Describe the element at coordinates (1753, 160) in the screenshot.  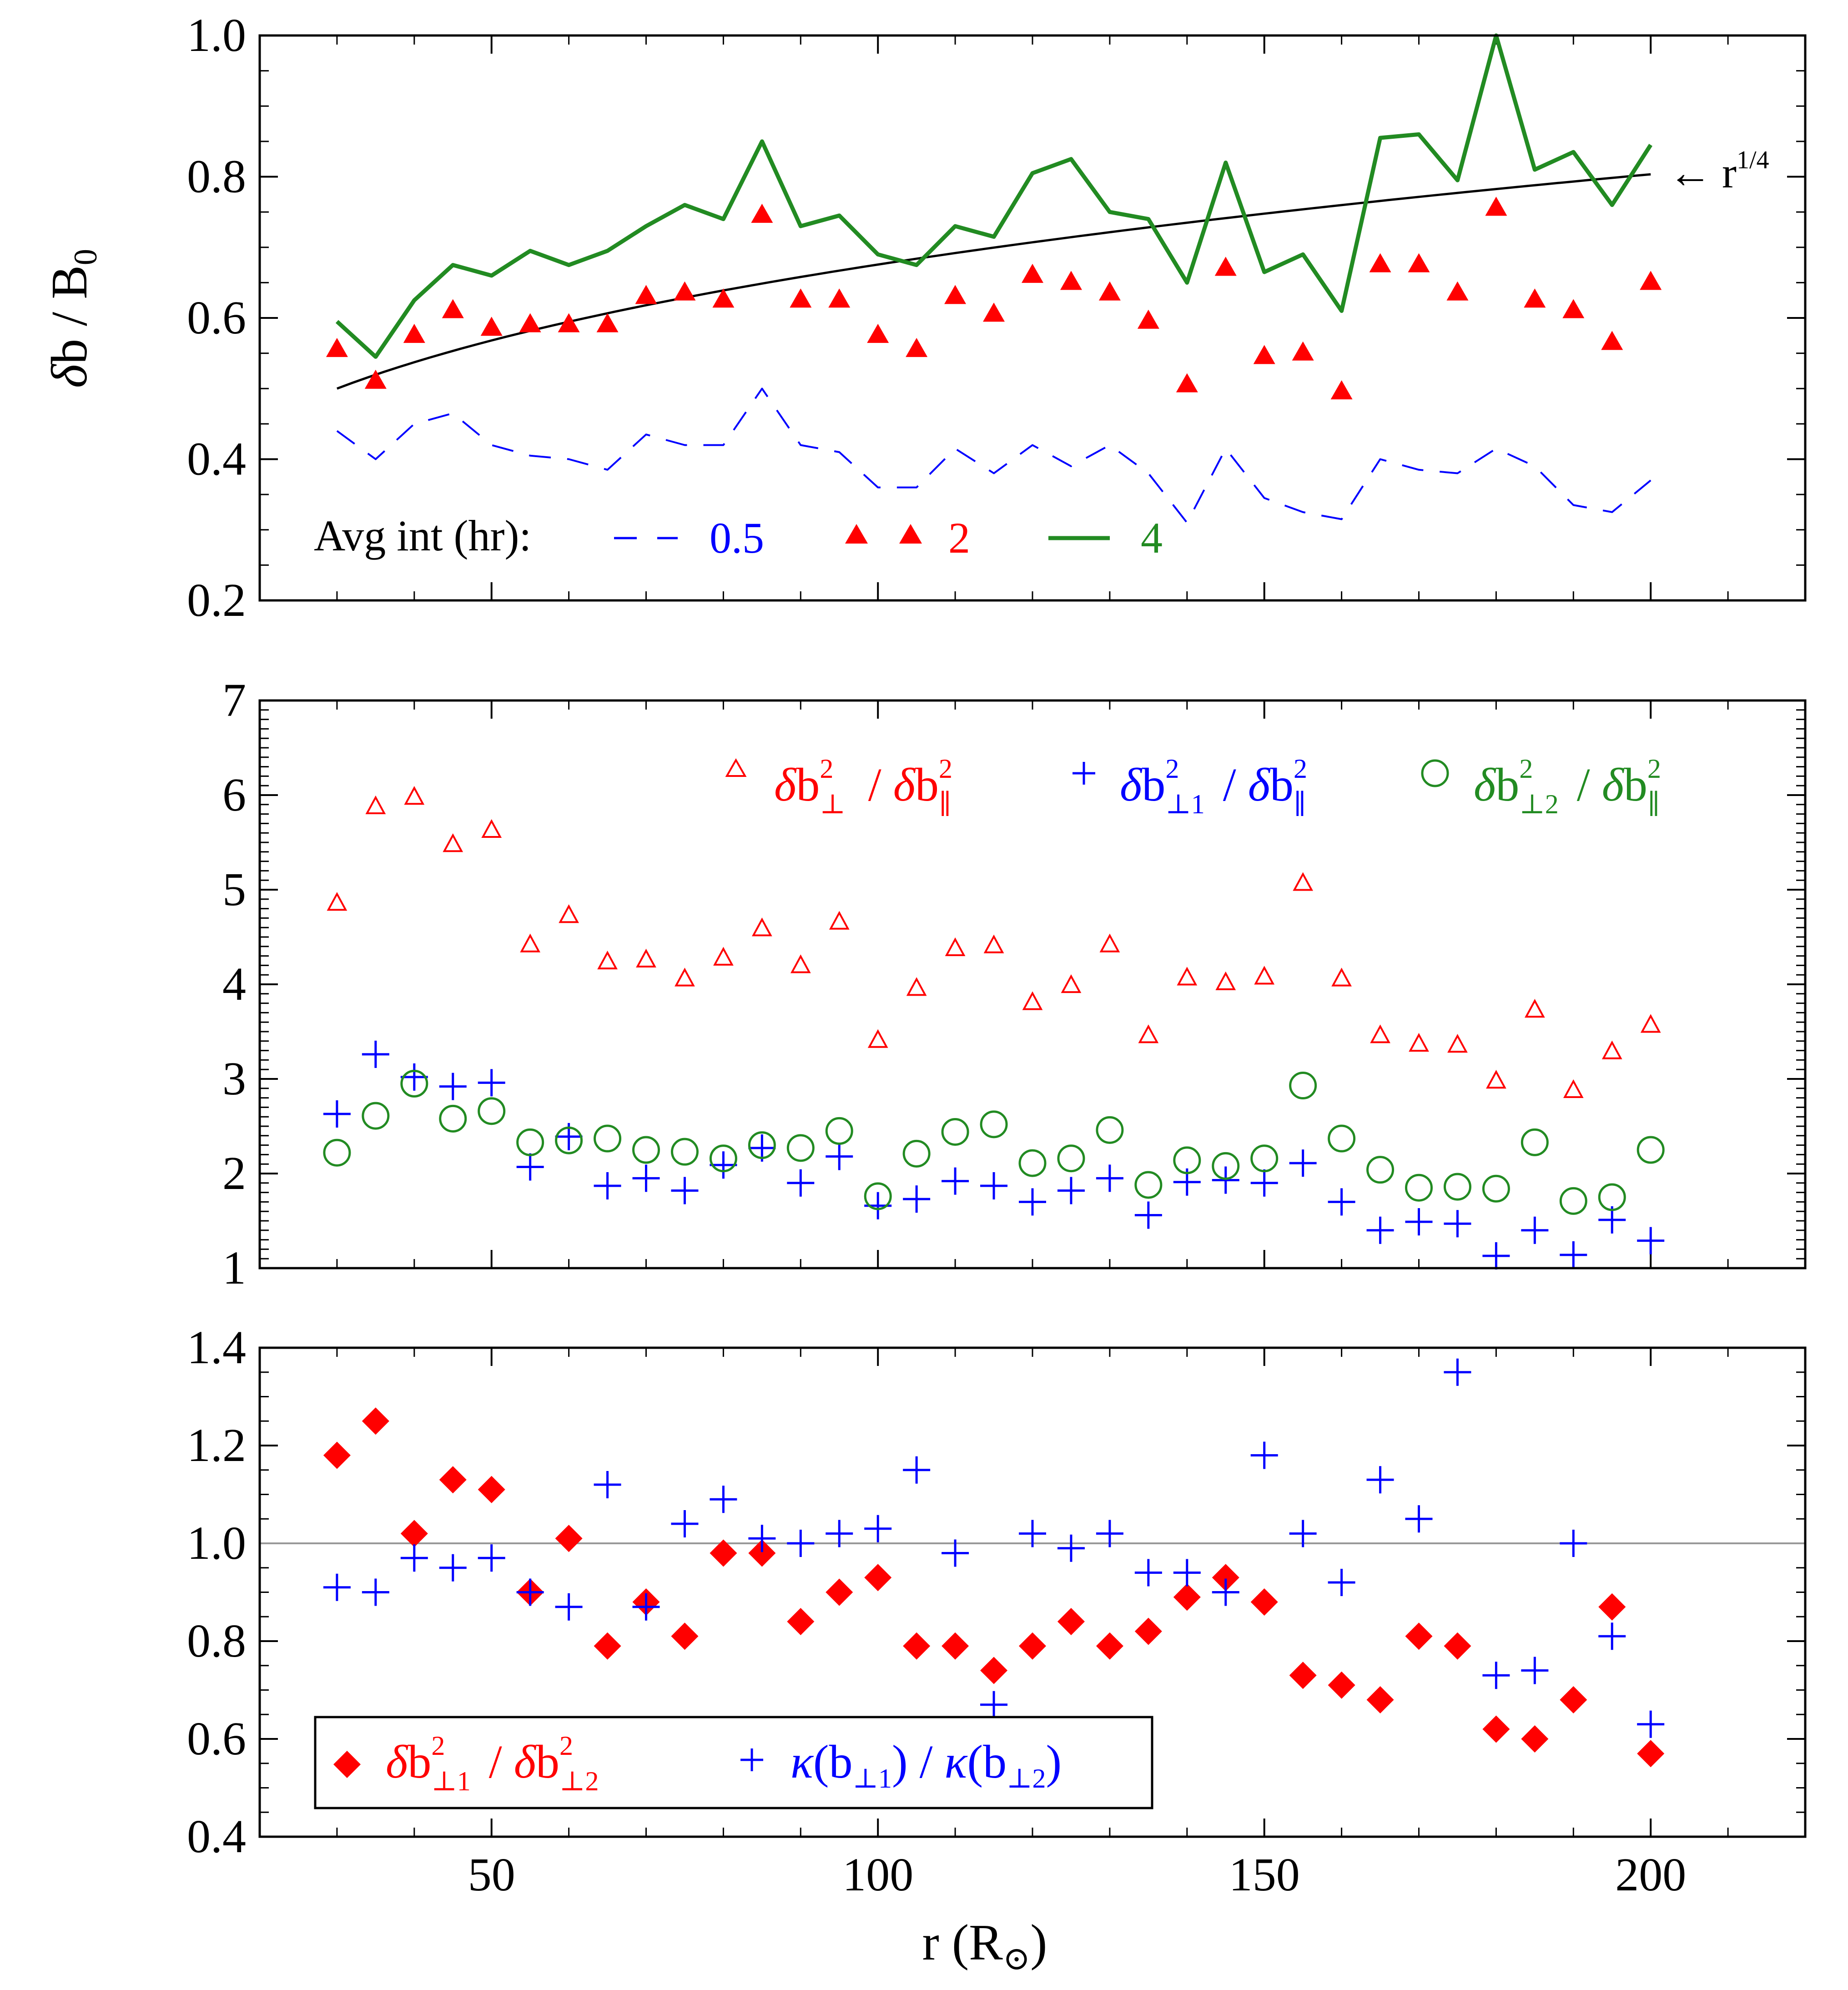
I see `fit-label-exp: 1/4` at that location.